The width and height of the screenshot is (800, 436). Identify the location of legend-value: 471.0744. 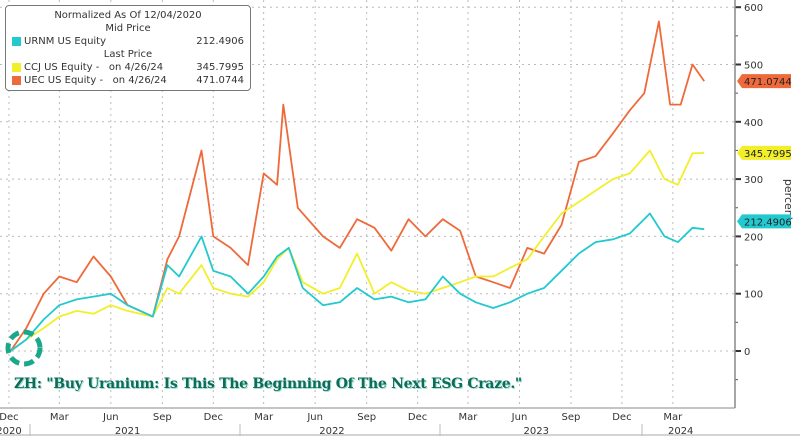
(220, 80).